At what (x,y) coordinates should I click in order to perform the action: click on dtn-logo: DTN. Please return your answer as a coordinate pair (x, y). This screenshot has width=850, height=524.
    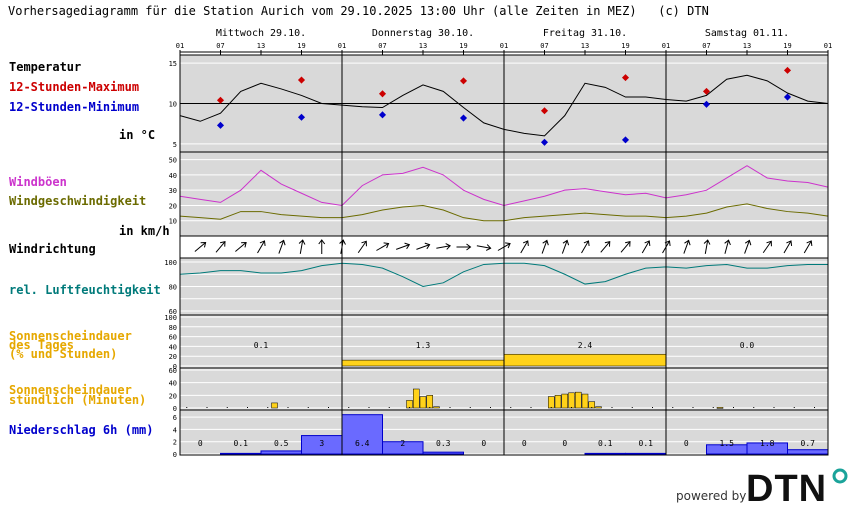
    Looking at the image, I should click on (797, 488).